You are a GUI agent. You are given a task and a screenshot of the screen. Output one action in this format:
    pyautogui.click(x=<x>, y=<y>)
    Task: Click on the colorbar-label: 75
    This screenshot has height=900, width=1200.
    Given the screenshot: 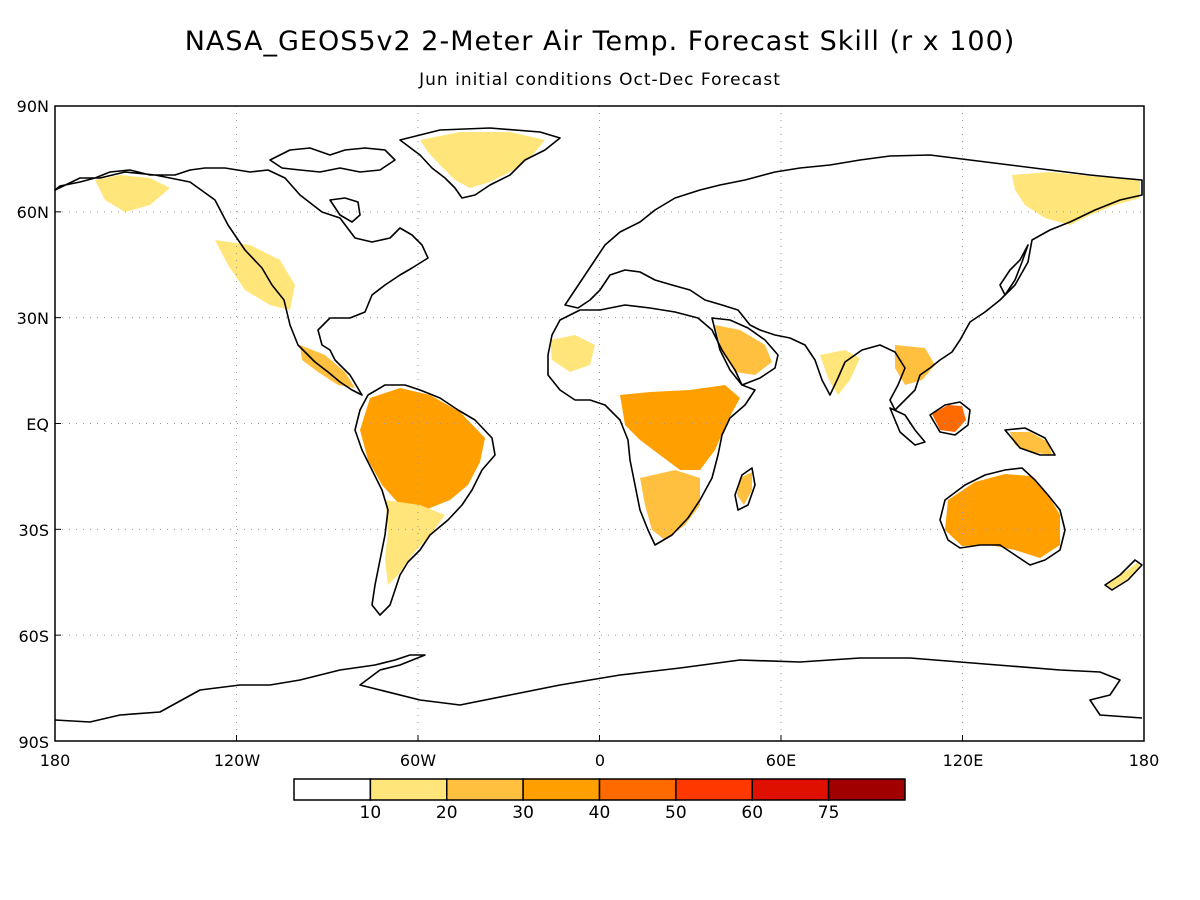 What is the action you would take?
    pyautogui.click(x=829, y=813)
    